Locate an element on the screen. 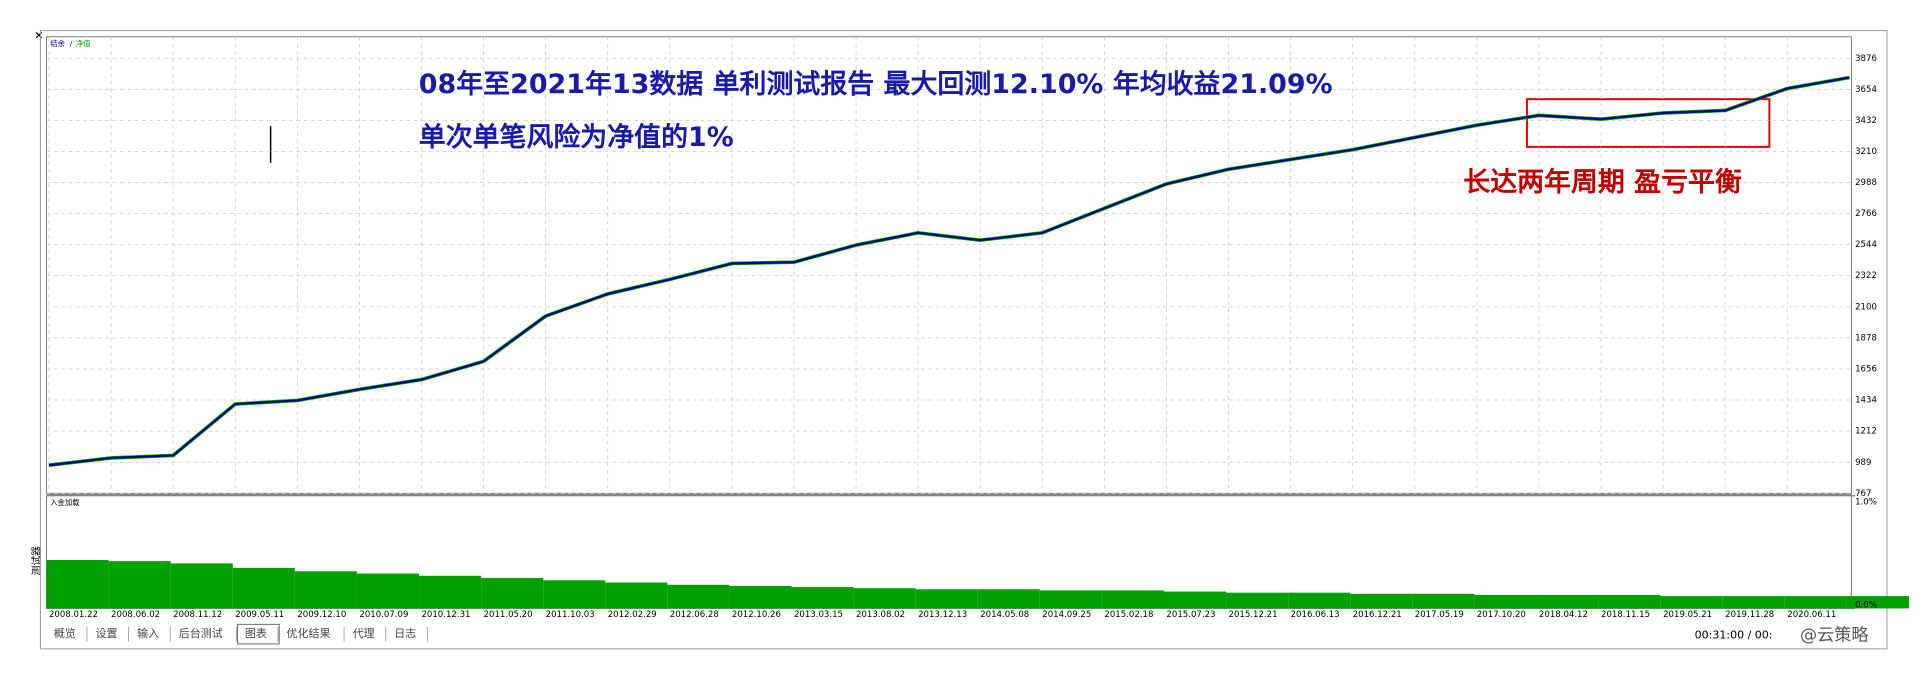  x-tick-label: 2008.11.12 is located at coordinates (197, 615).